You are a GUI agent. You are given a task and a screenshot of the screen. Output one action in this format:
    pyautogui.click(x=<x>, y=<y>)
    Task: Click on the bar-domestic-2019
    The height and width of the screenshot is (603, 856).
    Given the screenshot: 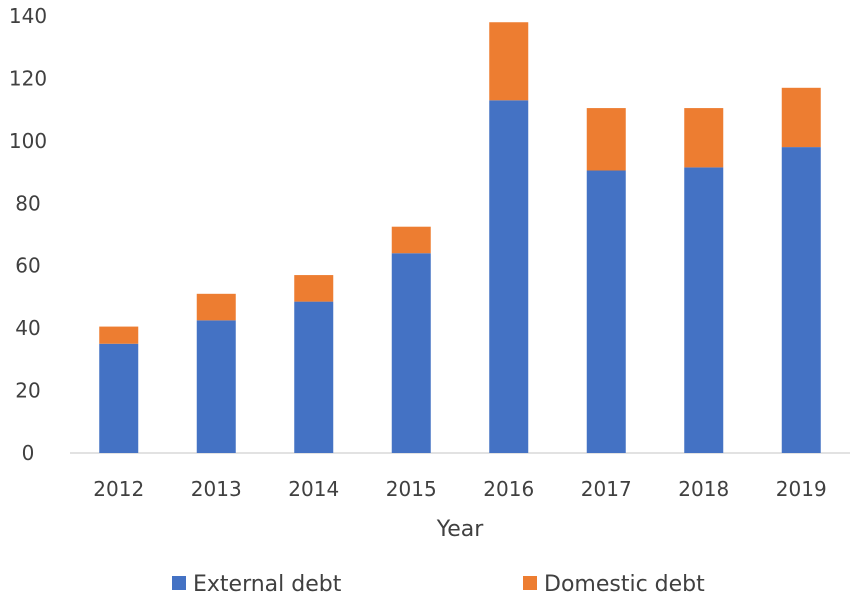 What is the action you would take?
    pyautogui.click(x=801, y=117)
    